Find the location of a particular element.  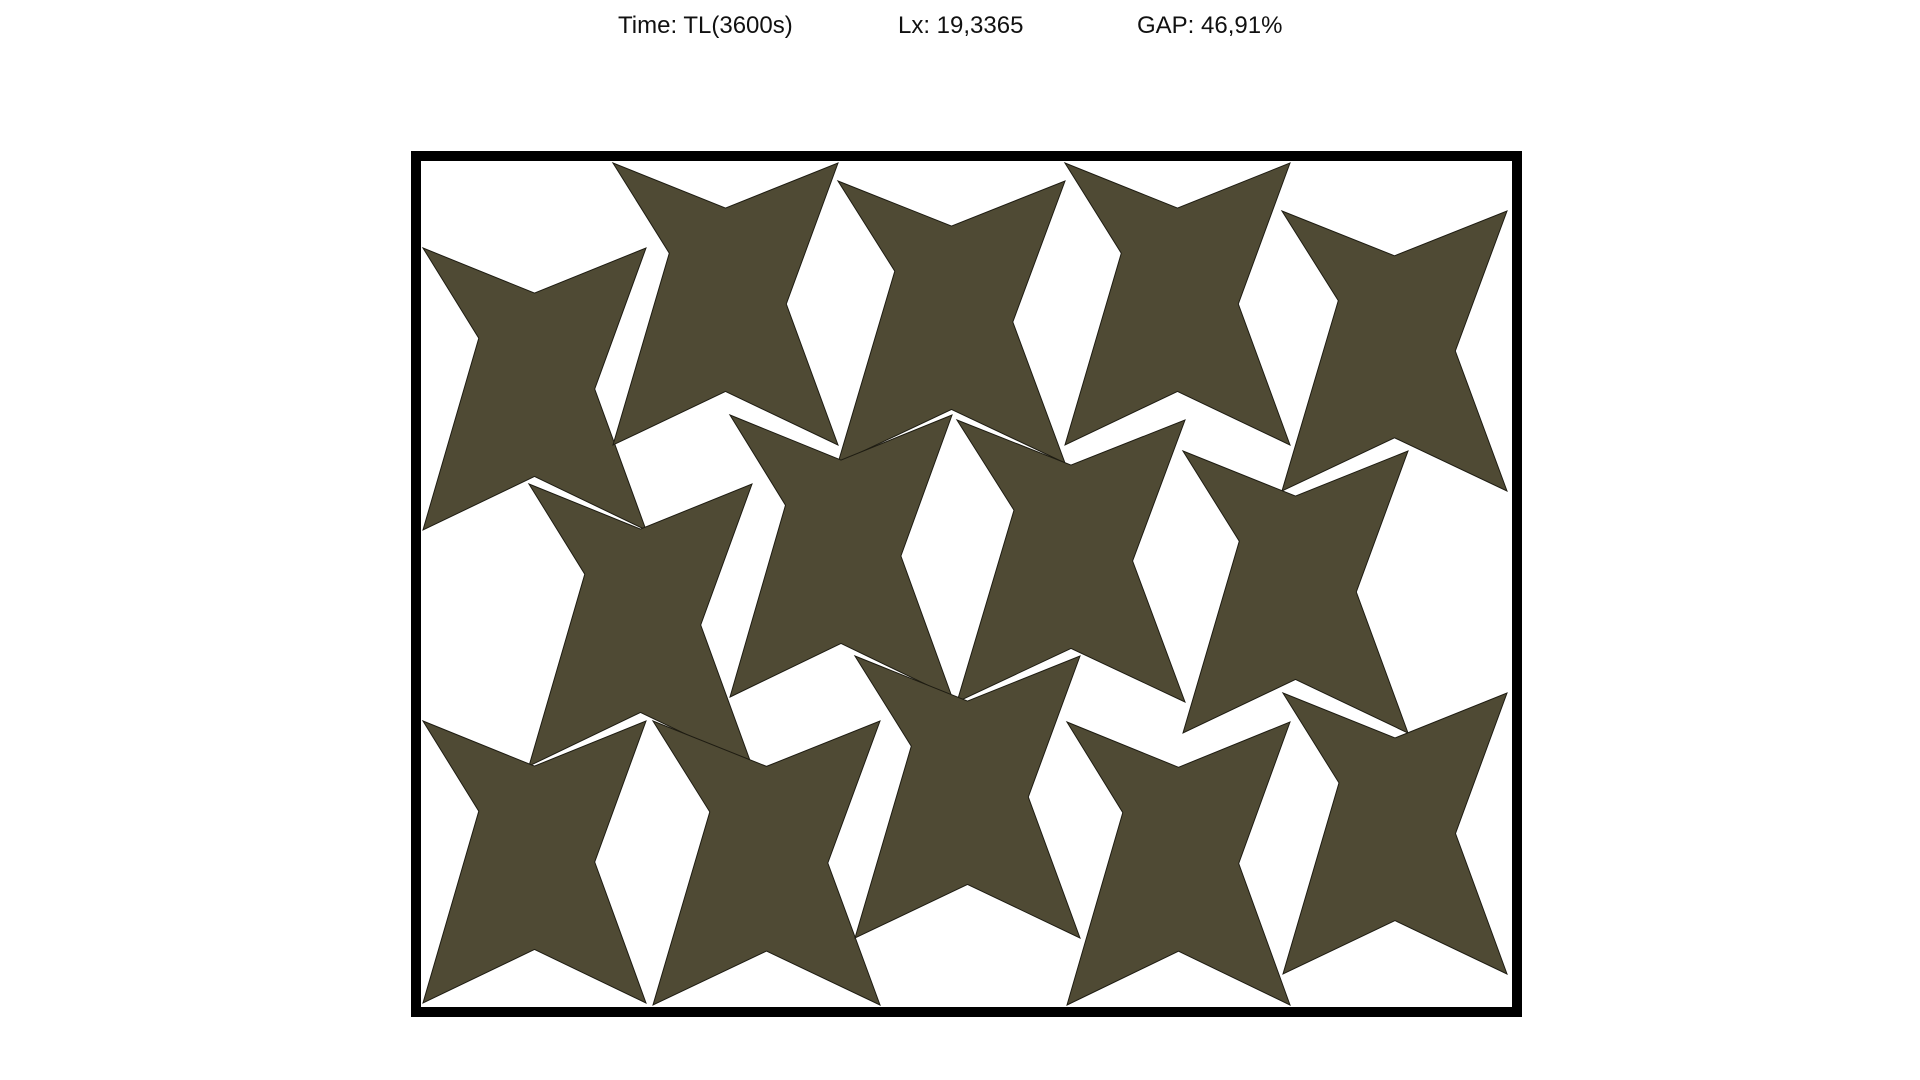

gap-percentage-label: GAP: 46,91% is located at coordinates (1210, 25).